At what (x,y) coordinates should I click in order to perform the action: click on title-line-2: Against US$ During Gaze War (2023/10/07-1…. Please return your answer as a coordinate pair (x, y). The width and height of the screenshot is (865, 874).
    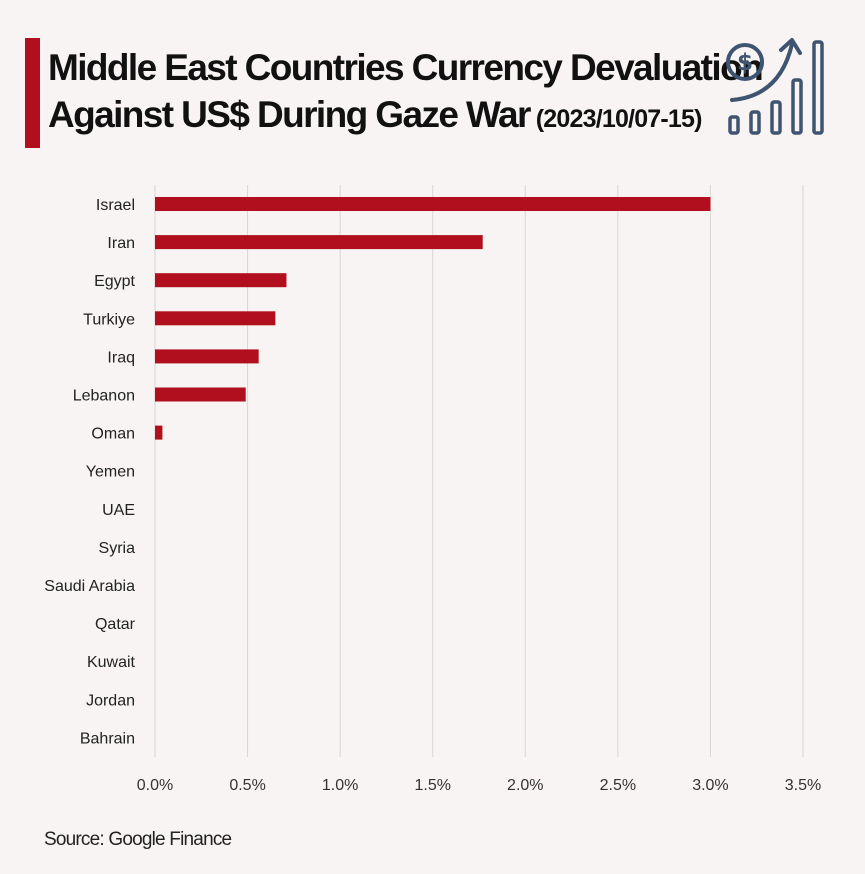
    Looking at the image, I should click on (378, 117).